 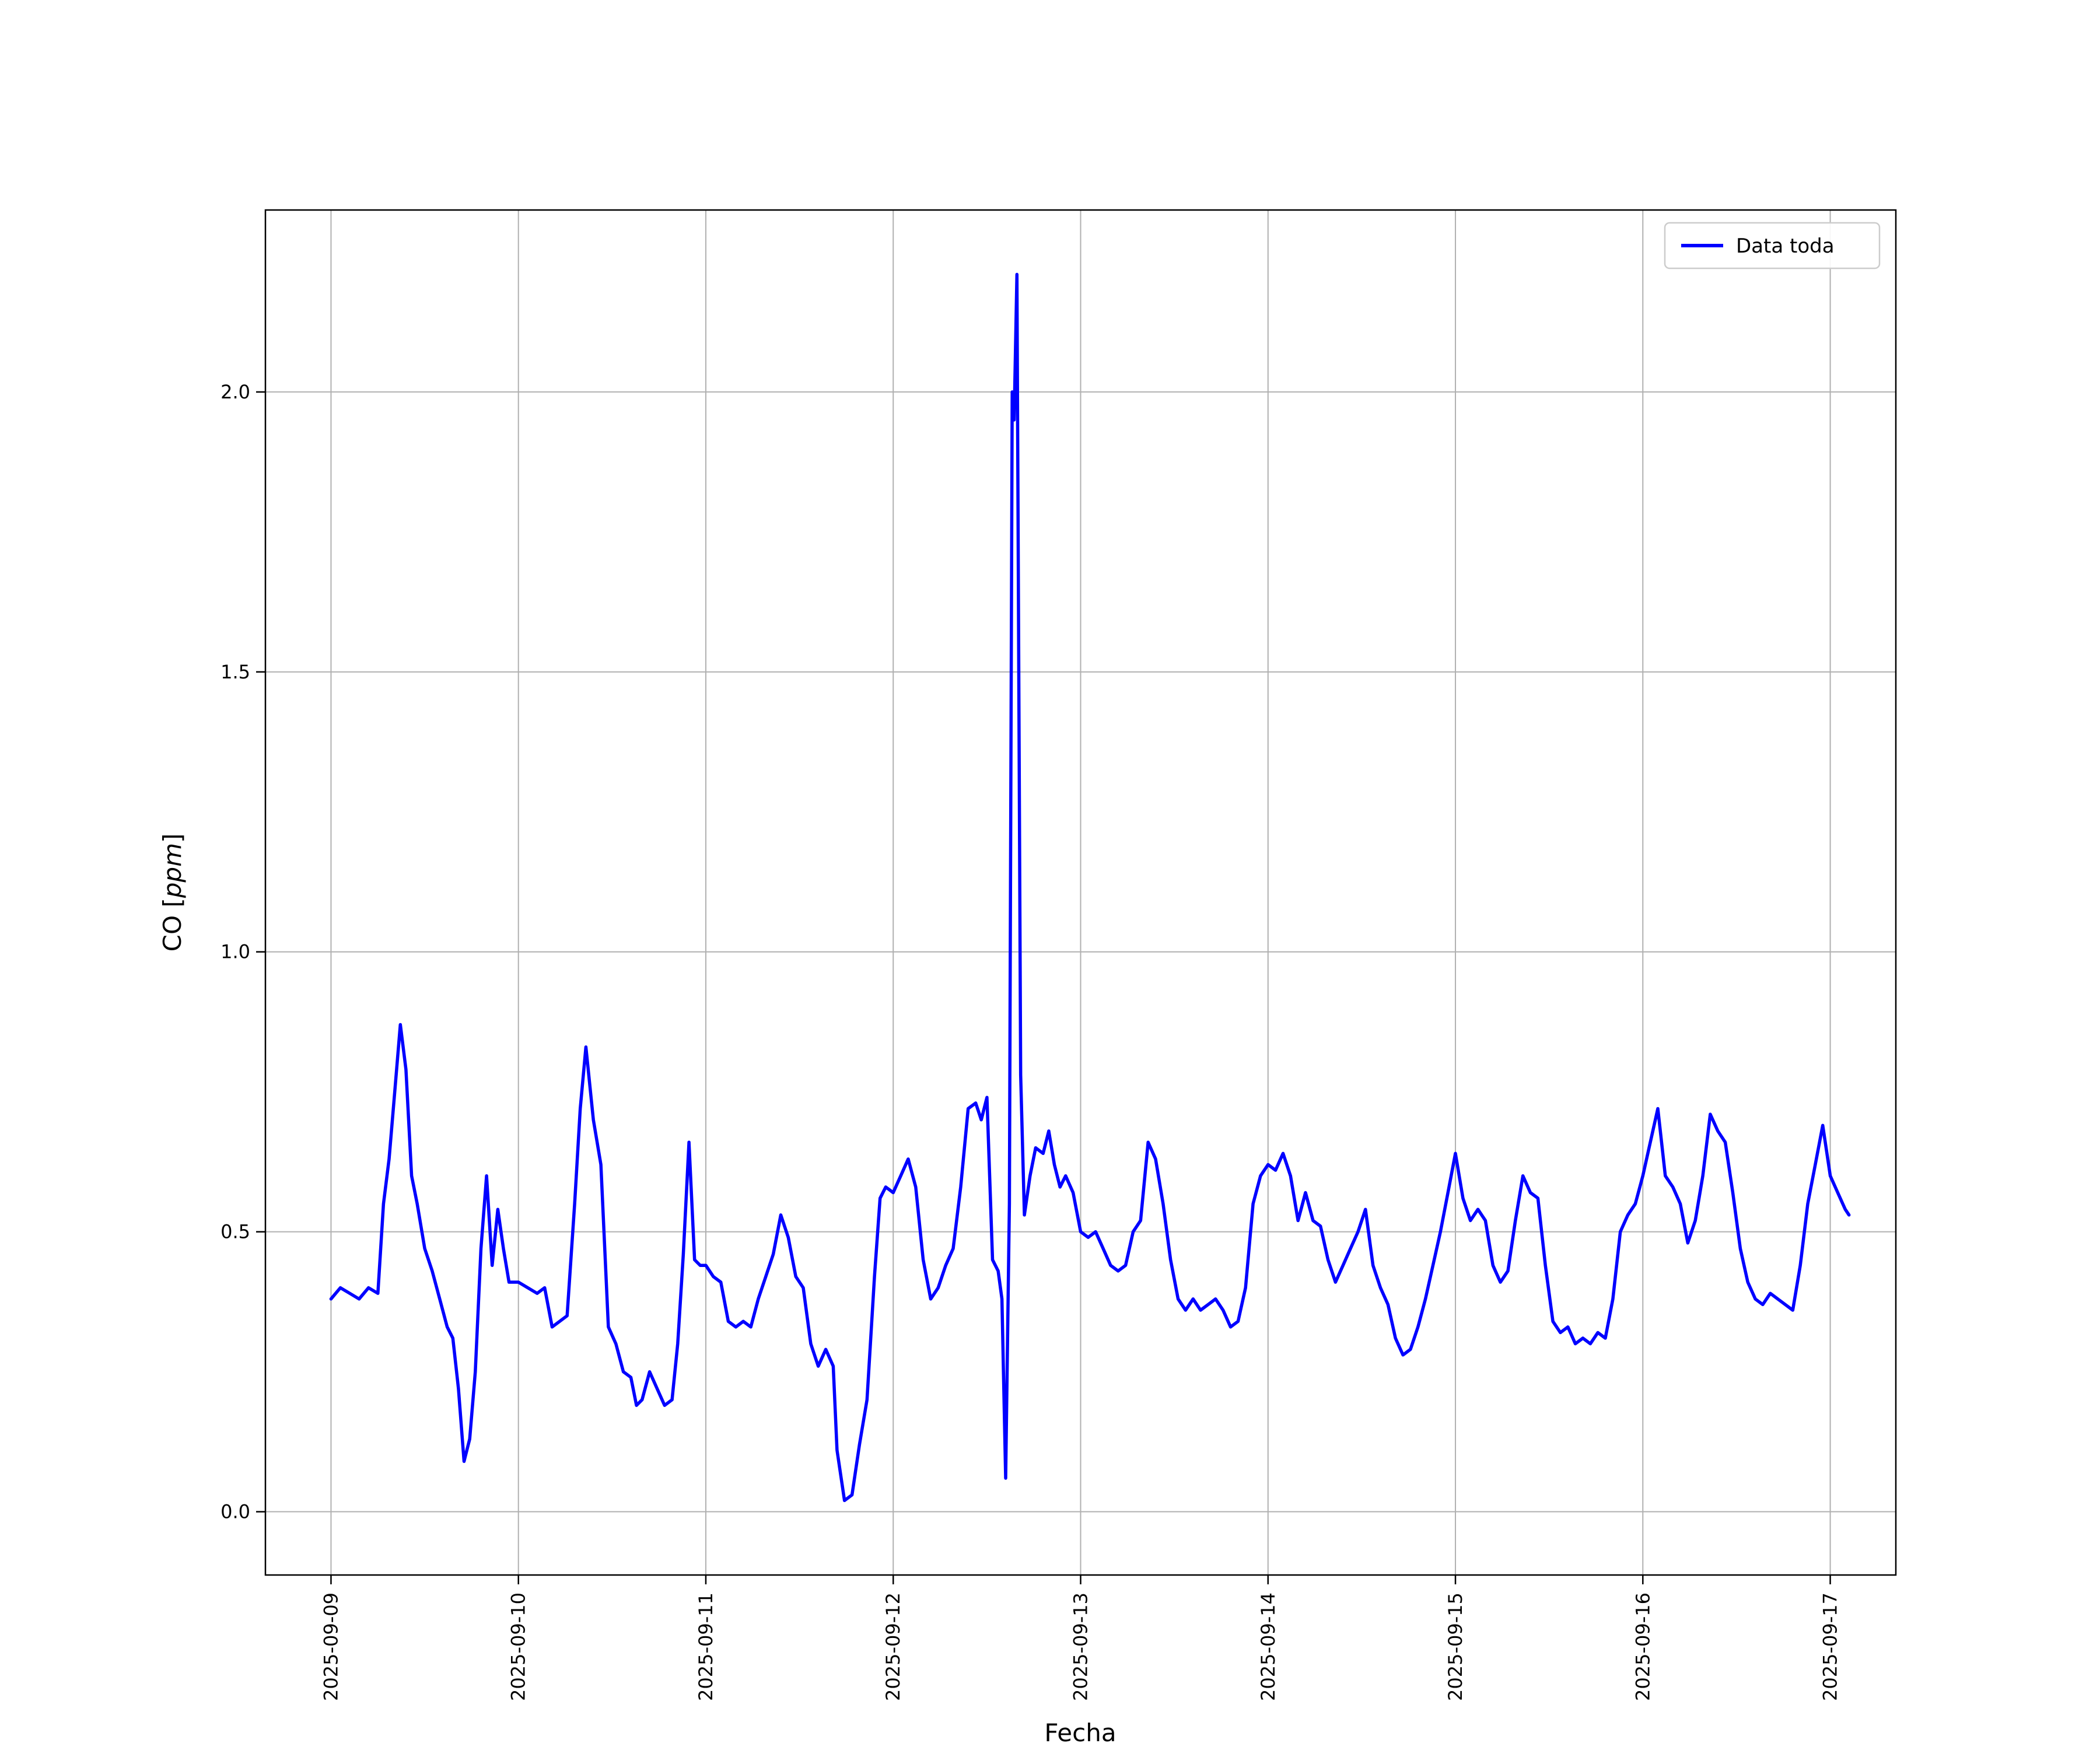 What do you see at coordinates (1785, 246) in the screenshot?
I see `legend-label: Data toda` at bounding box center [1785, 246].